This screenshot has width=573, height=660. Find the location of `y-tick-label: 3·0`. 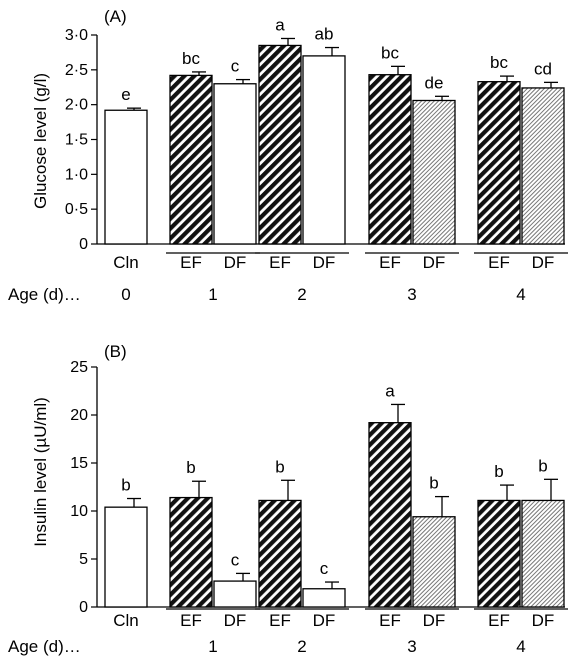

y-tick-label: 3·0 is located at coordinates (76, 35).